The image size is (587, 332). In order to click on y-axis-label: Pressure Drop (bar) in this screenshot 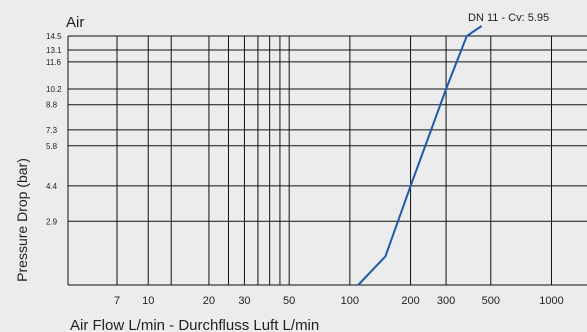, I will do `click(22, 220)`.